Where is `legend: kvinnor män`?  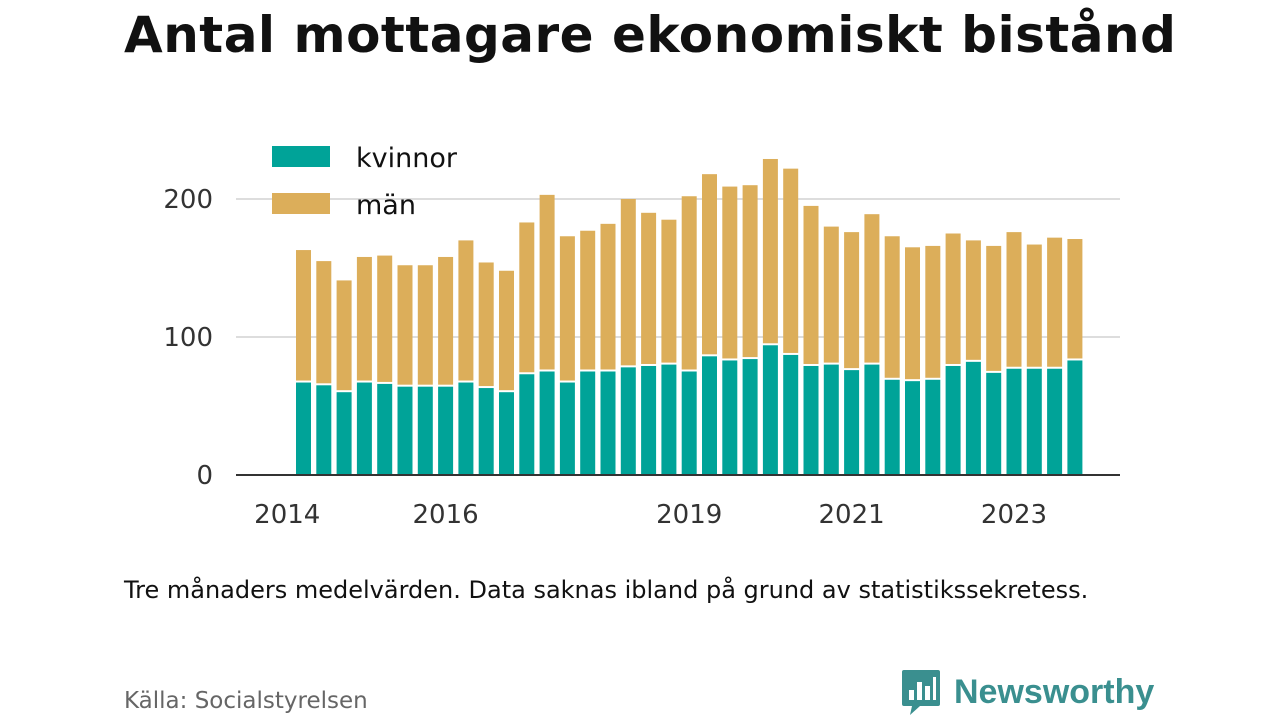 legend: kvinnor män is located at coordinates (365, 182).